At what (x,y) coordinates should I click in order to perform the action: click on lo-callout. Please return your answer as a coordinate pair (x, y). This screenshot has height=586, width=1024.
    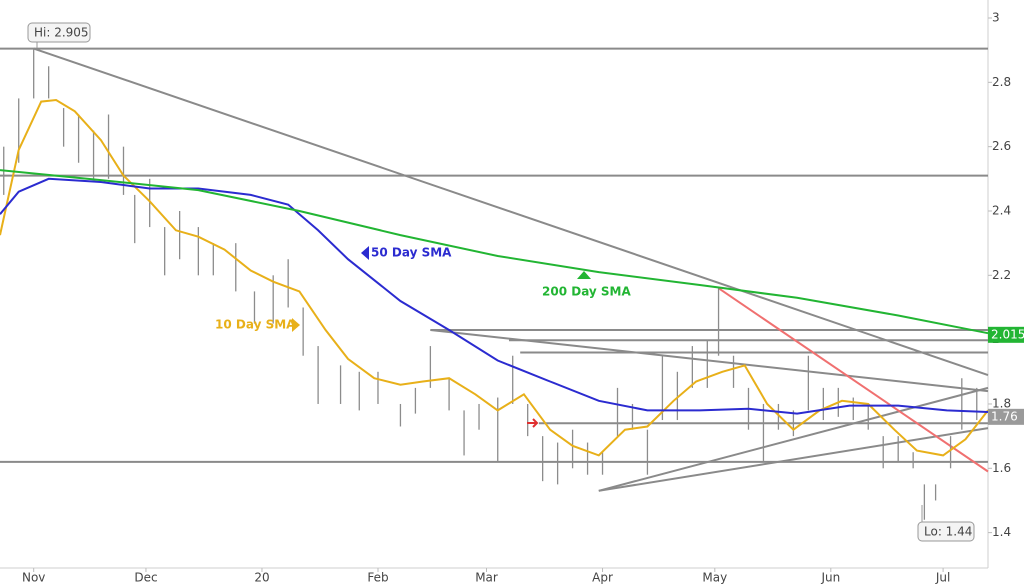
    Looking at the image, I should click on (946, 531).